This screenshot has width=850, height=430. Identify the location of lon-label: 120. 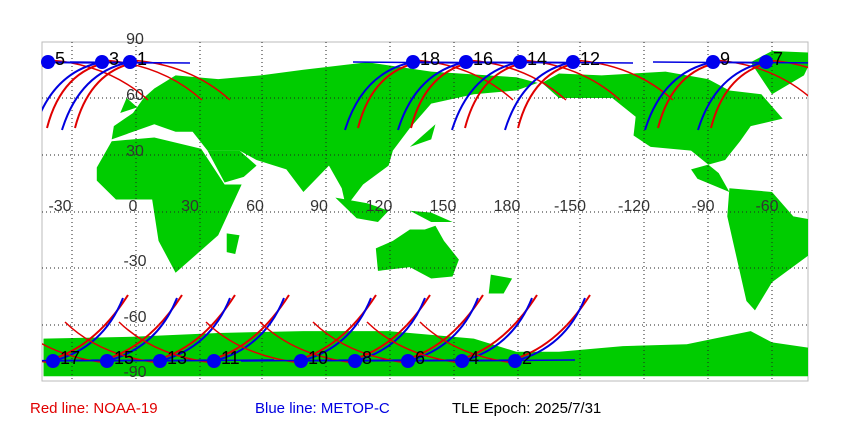
(379, 206).